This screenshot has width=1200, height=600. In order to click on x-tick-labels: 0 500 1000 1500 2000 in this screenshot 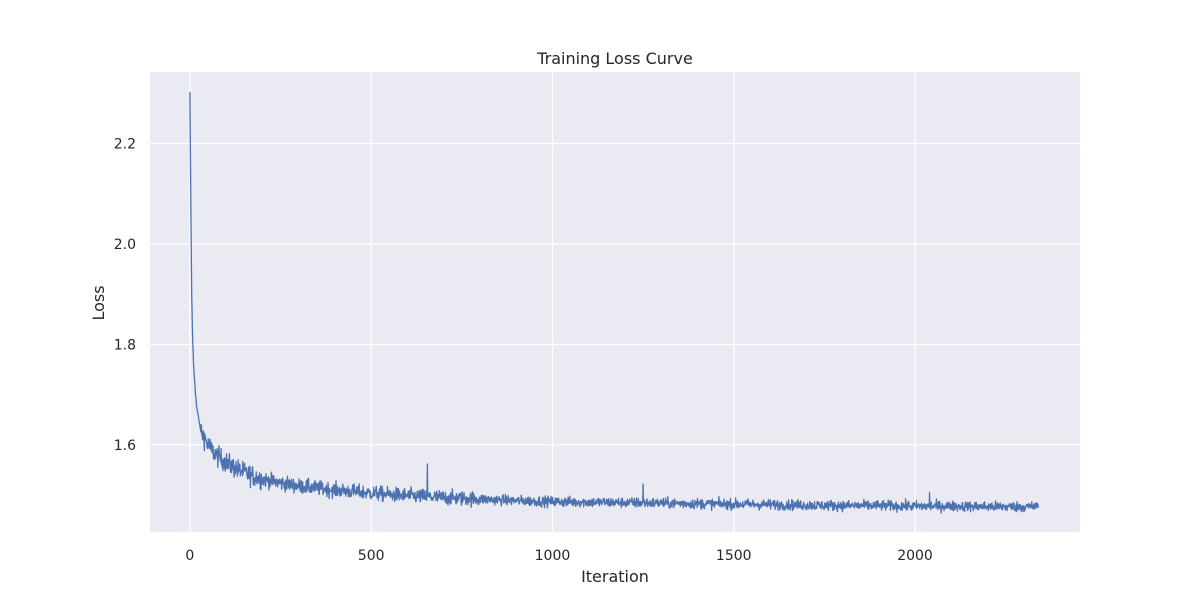, I will do `click(558, 556)`.